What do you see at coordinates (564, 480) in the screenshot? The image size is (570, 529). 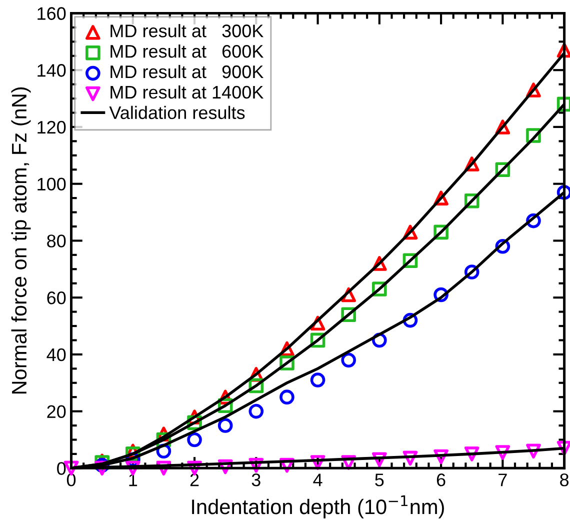 I see `x-tick-label: 8` at bounding box center [564, 480].